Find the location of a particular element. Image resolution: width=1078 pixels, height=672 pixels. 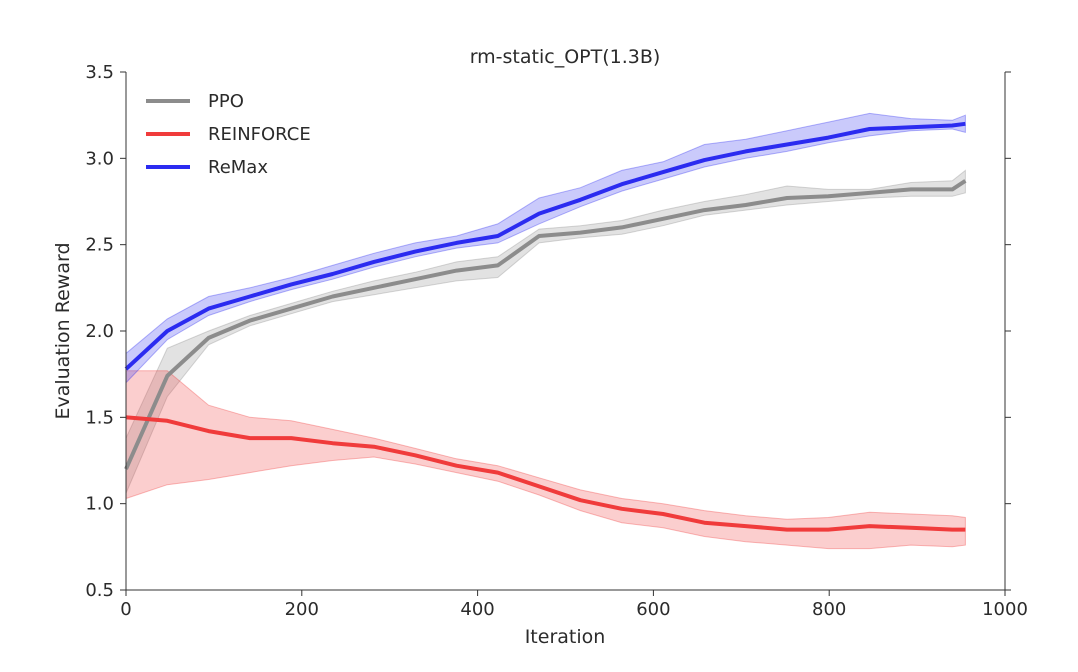

legend: PPO REINFORCE ReMax is located at coordinates (228, 134).